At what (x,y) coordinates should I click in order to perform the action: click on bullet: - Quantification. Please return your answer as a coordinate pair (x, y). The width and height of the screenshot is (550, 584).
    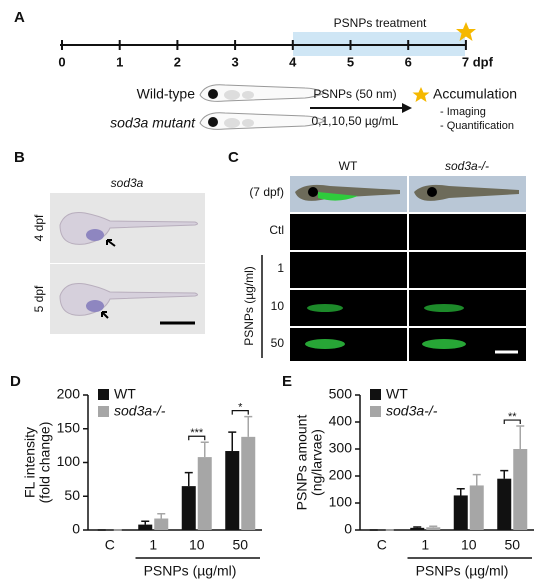
    Looking at the image, I should click on (477, 126).